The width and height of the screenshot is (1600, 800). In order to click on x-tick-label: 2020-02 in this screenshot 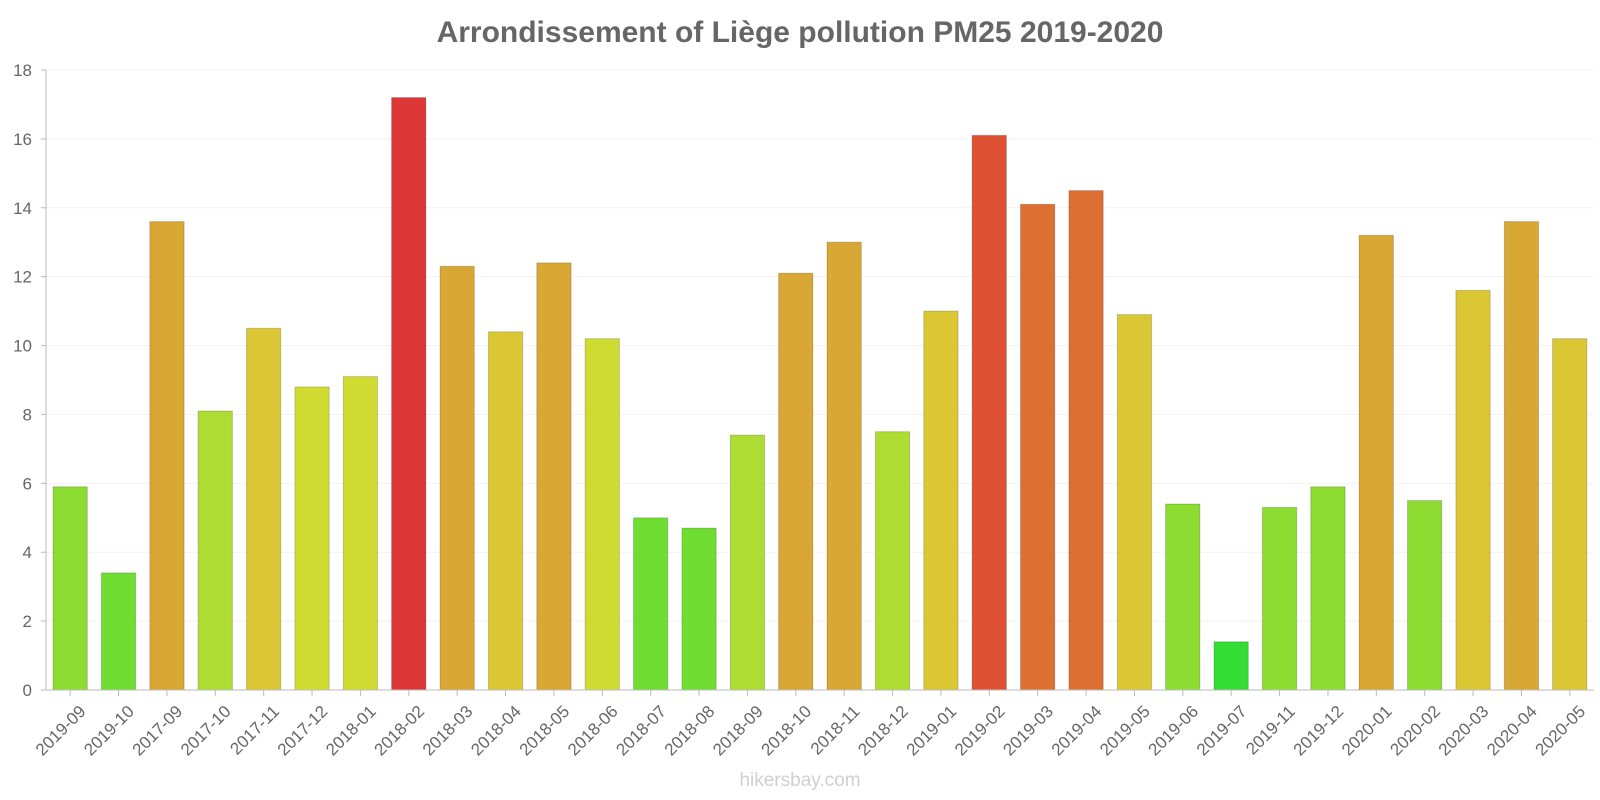, I will do `click(1415, 731)`.